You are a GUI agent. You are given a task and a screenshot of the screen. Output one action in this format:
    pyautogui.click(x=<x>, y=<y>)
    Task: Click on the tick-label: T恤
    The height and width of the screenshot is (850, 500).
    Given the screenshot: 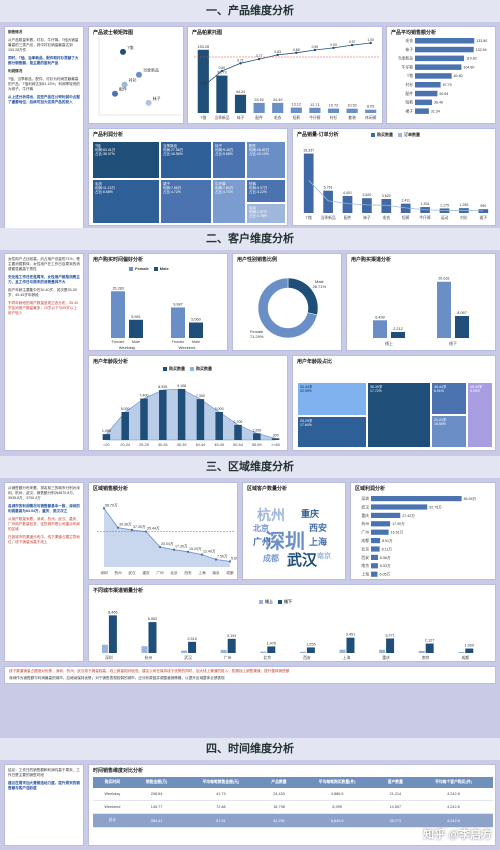 What is the action you would take?
    pyautogui.click(x=309, y=217)
    